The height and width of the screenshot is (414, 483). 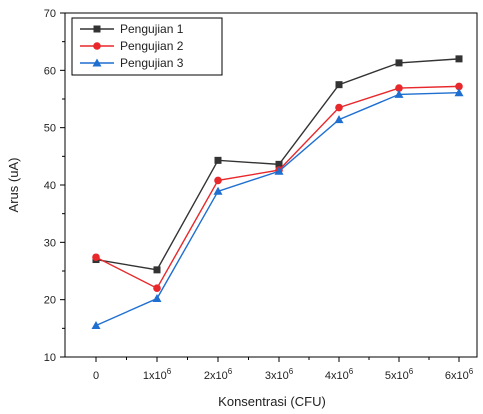 I want to click on legend-item: Pengujian 3, so click(x=132, y=63).